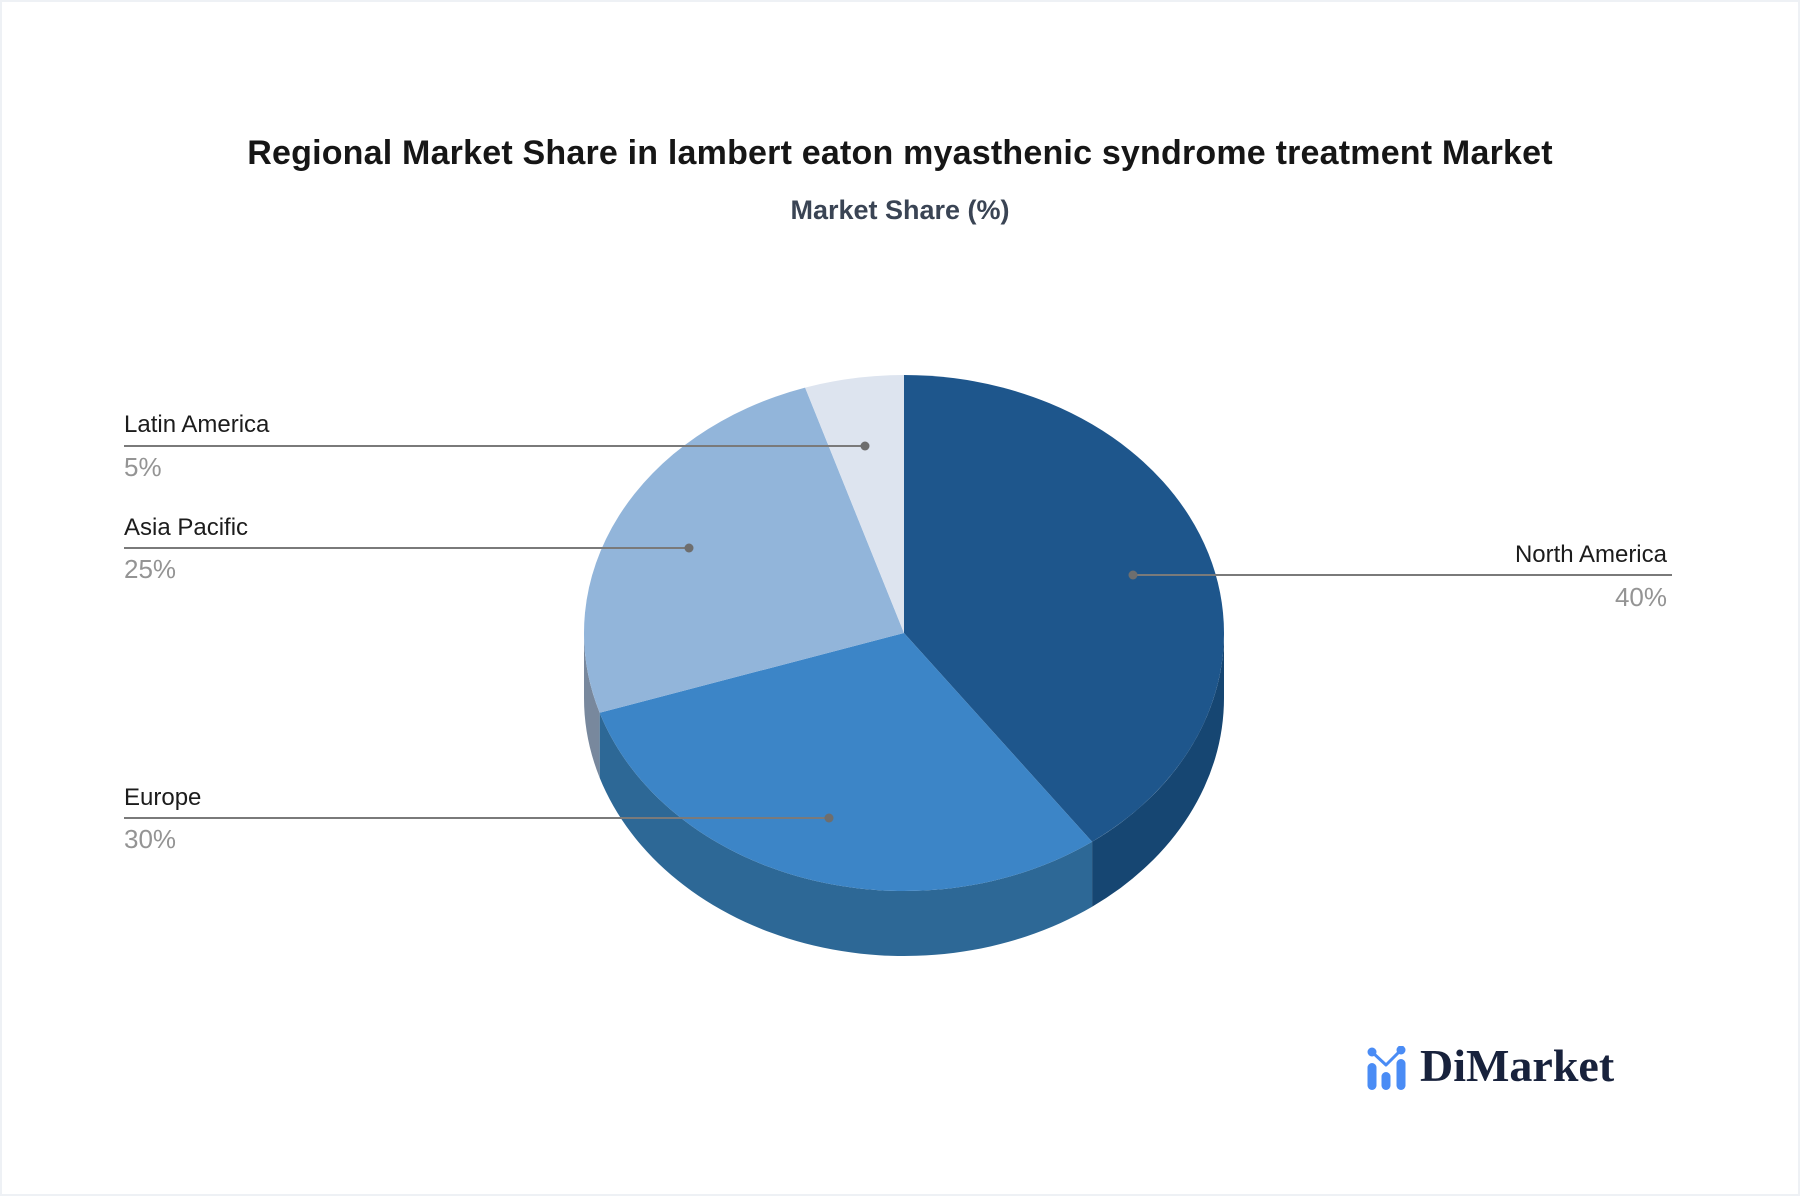 The height and width of the screenshot is (1196, 1800). I want to click on label-north-america: North America, so click(1590, 554).